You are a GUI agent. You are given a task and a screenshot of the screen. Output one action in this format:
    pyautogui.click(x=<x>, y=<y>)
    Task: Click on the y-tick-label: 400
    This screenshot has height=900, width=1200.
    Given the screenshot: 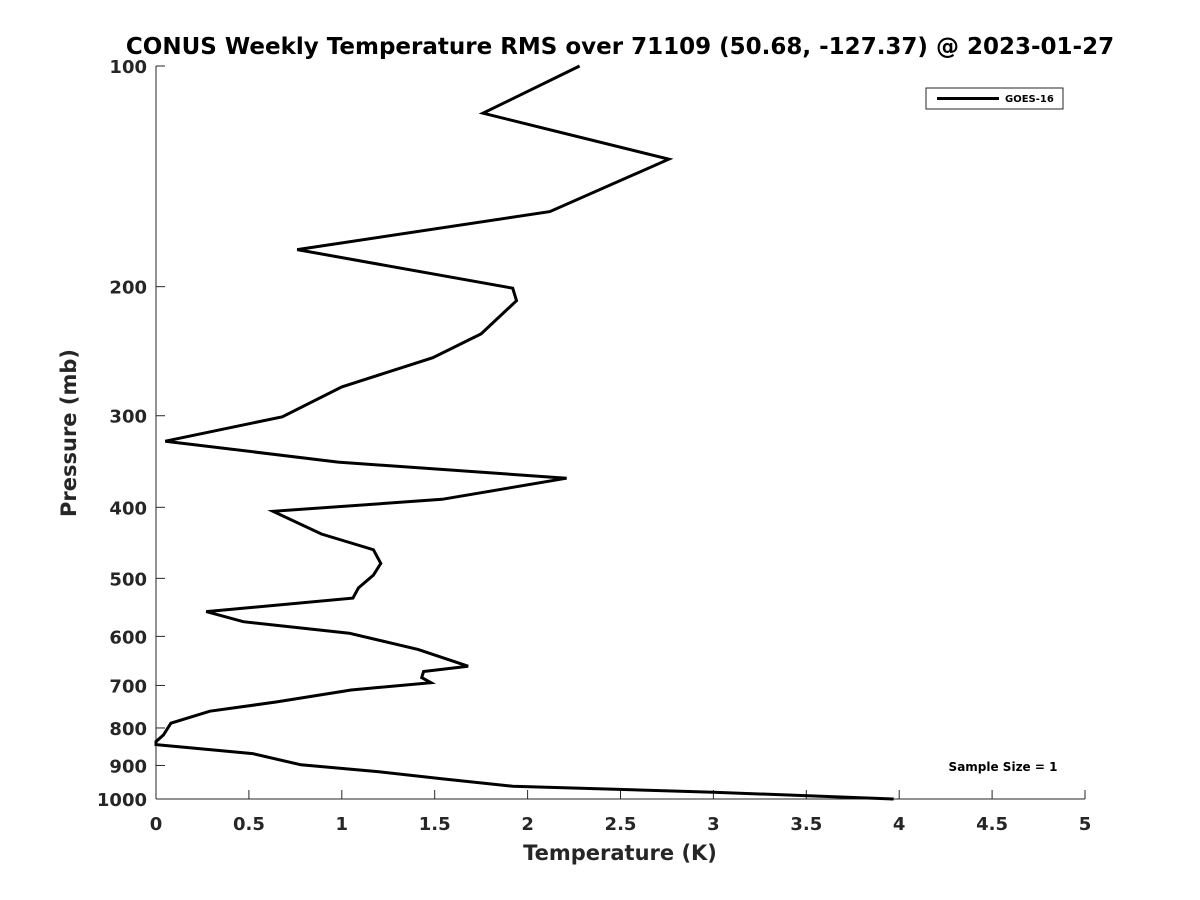 What is the action you would take?
    pyautogui.click(x=128, y=508)
    